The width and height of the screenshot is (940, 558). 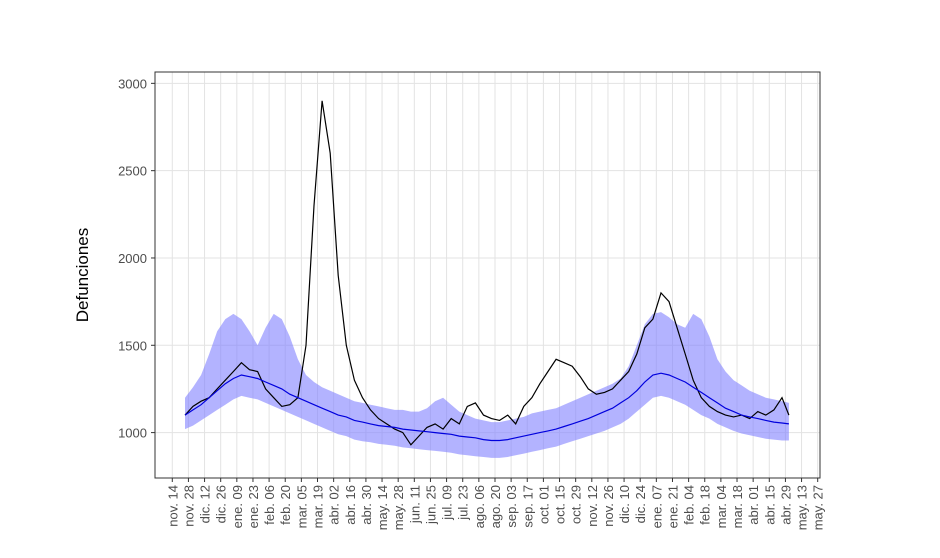 I want to click on x-tick-label: ene. 07, so click(x=656, y=506).